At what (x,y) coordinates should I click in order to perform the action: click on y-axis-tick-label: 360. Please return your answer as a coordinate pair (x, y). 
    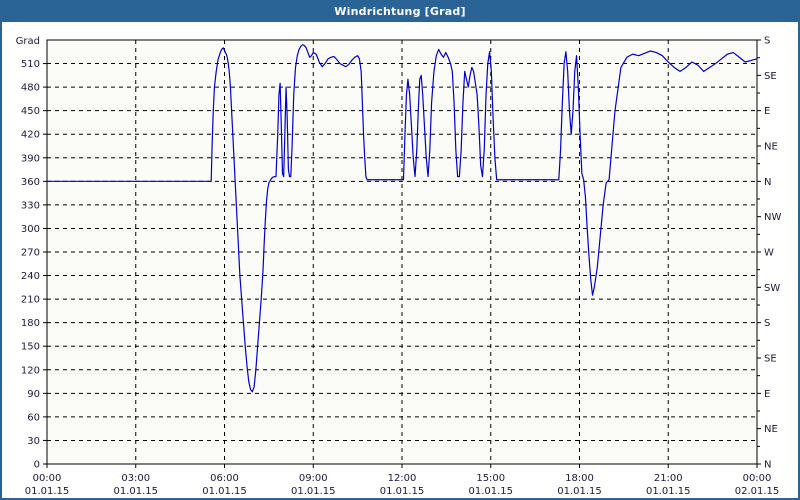
    Looking at the image, I should click on (30, 182).